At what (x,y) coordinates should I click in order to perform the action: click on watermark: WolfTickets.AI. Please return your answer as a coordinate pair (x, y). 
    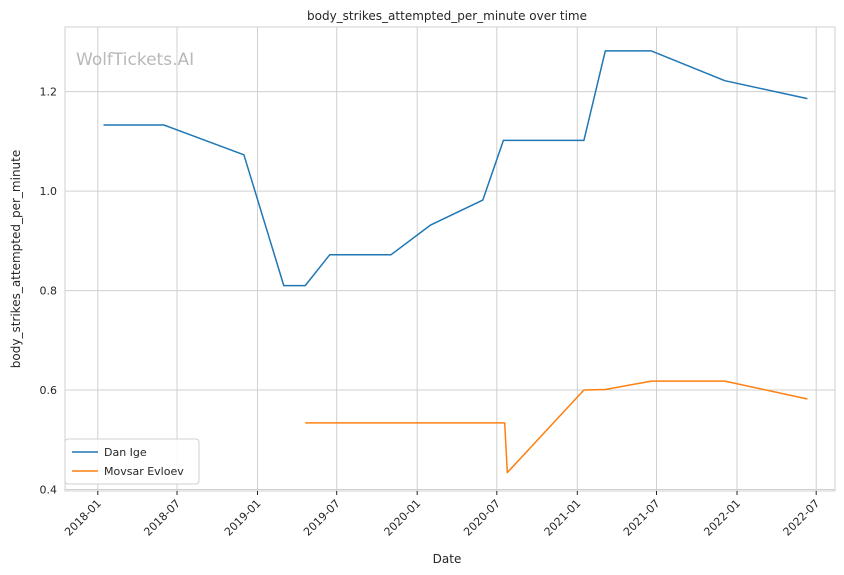
    Looking at the image, I should click on (135, 60).